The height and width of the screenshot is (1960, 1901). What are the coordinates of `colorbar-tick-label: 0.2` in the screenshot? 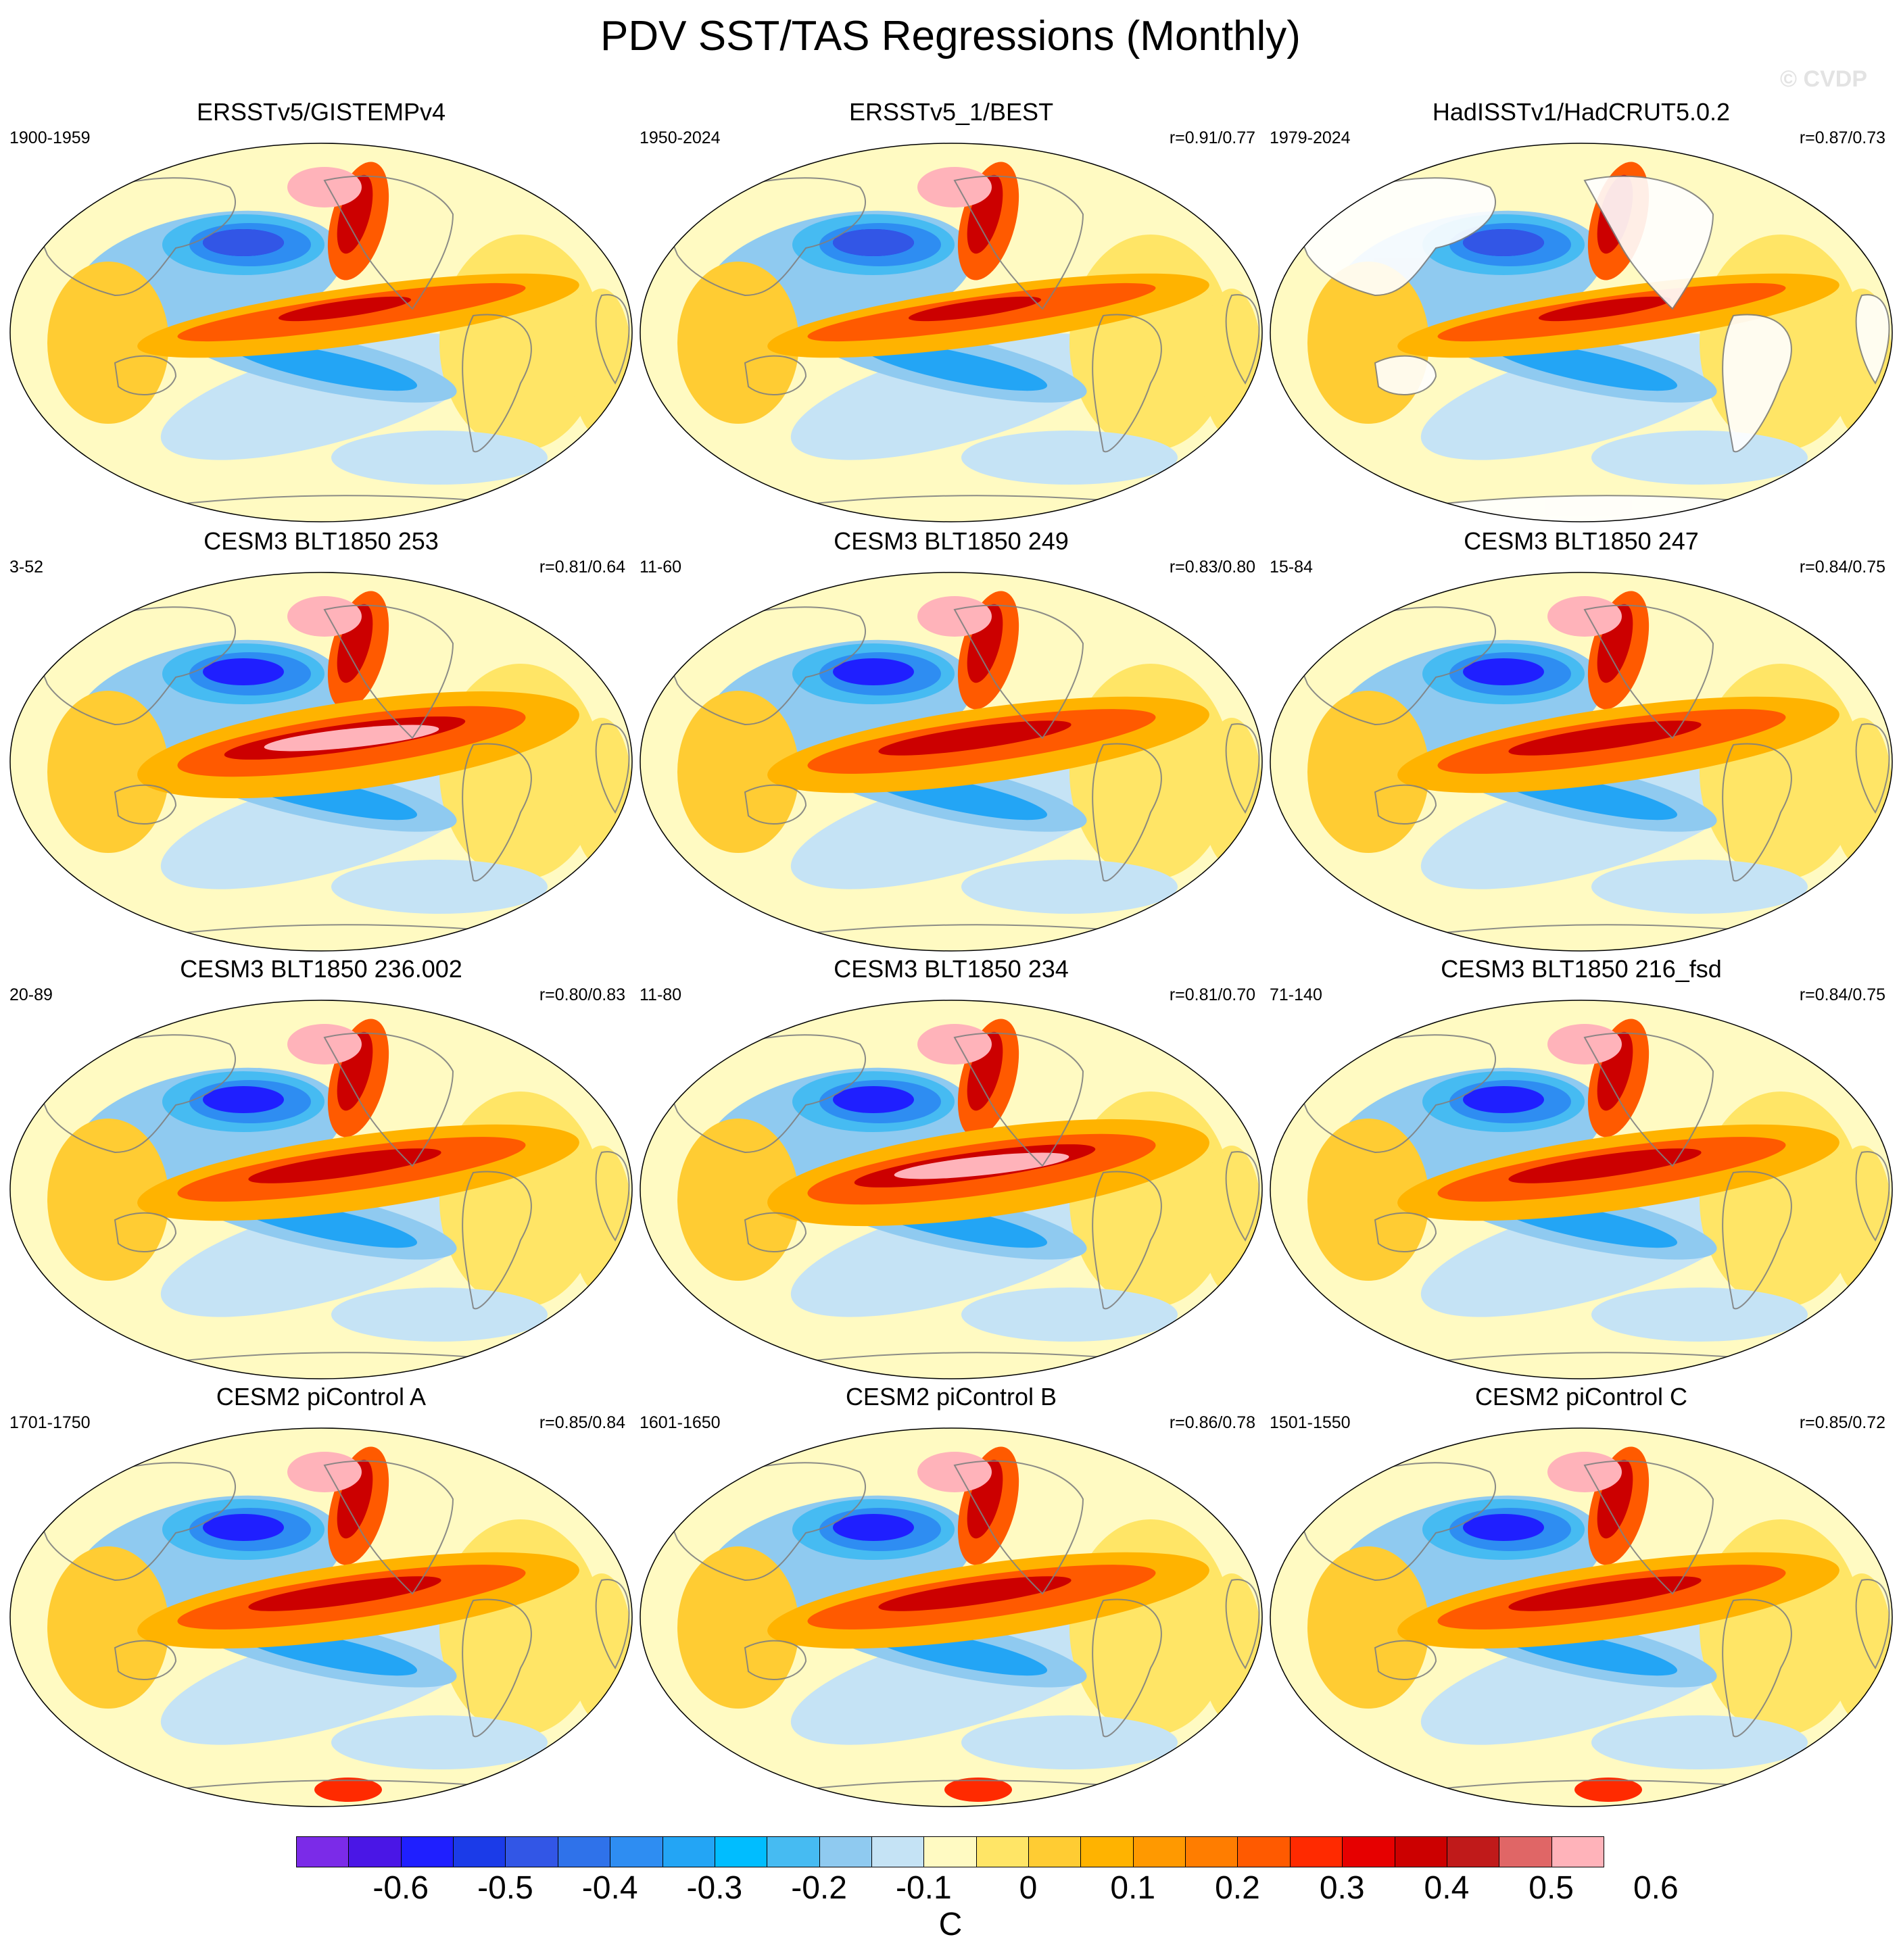 It's located at (1237, 1888).